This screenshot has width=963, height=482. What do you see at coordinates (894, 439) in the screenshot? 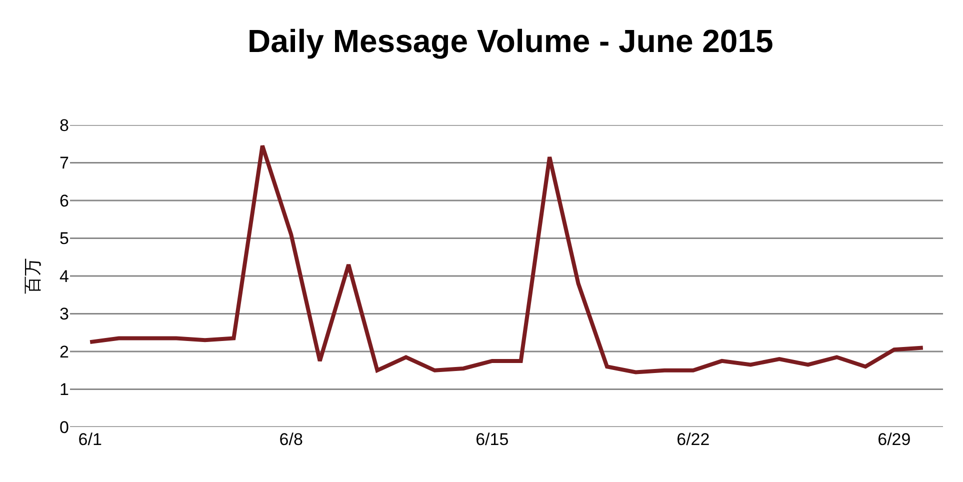
I see `x-tick-label: 6/29` at bounding box center [894, 439].